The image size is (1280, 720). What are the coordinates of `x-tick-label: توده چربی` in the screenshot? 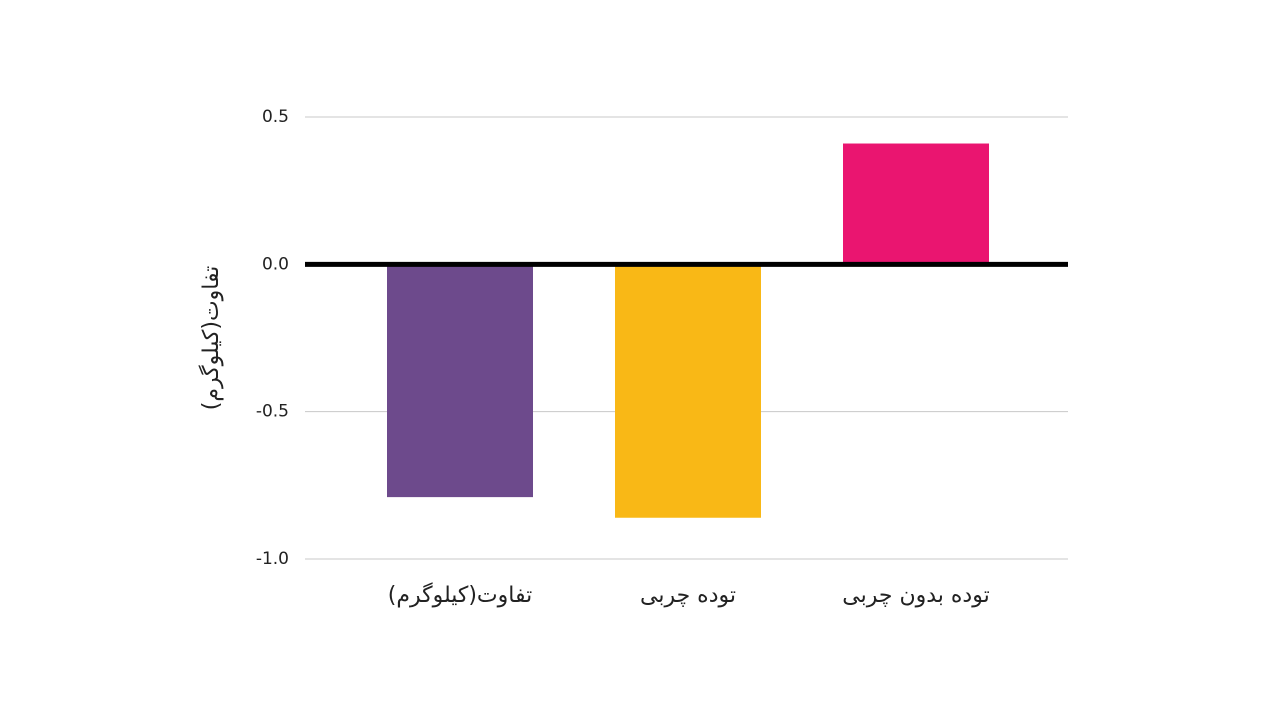 It's located at (688, 595).